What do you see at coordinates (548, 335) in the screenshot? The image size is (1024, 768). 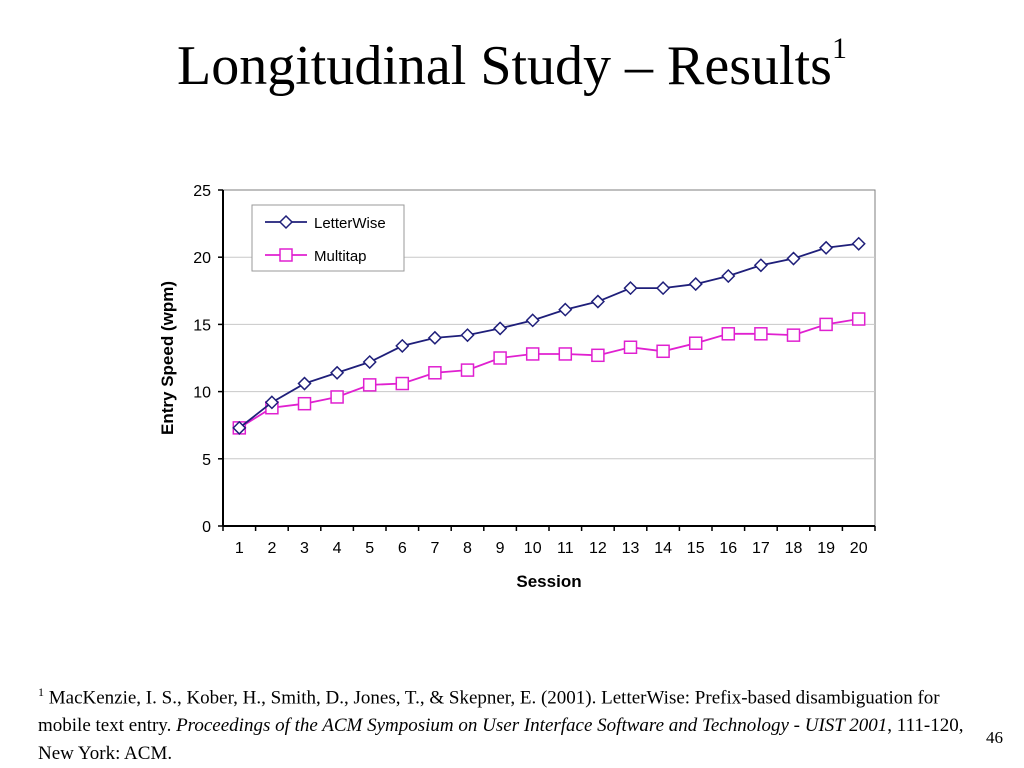 I see `series-line` at bounding box center [548, 335].